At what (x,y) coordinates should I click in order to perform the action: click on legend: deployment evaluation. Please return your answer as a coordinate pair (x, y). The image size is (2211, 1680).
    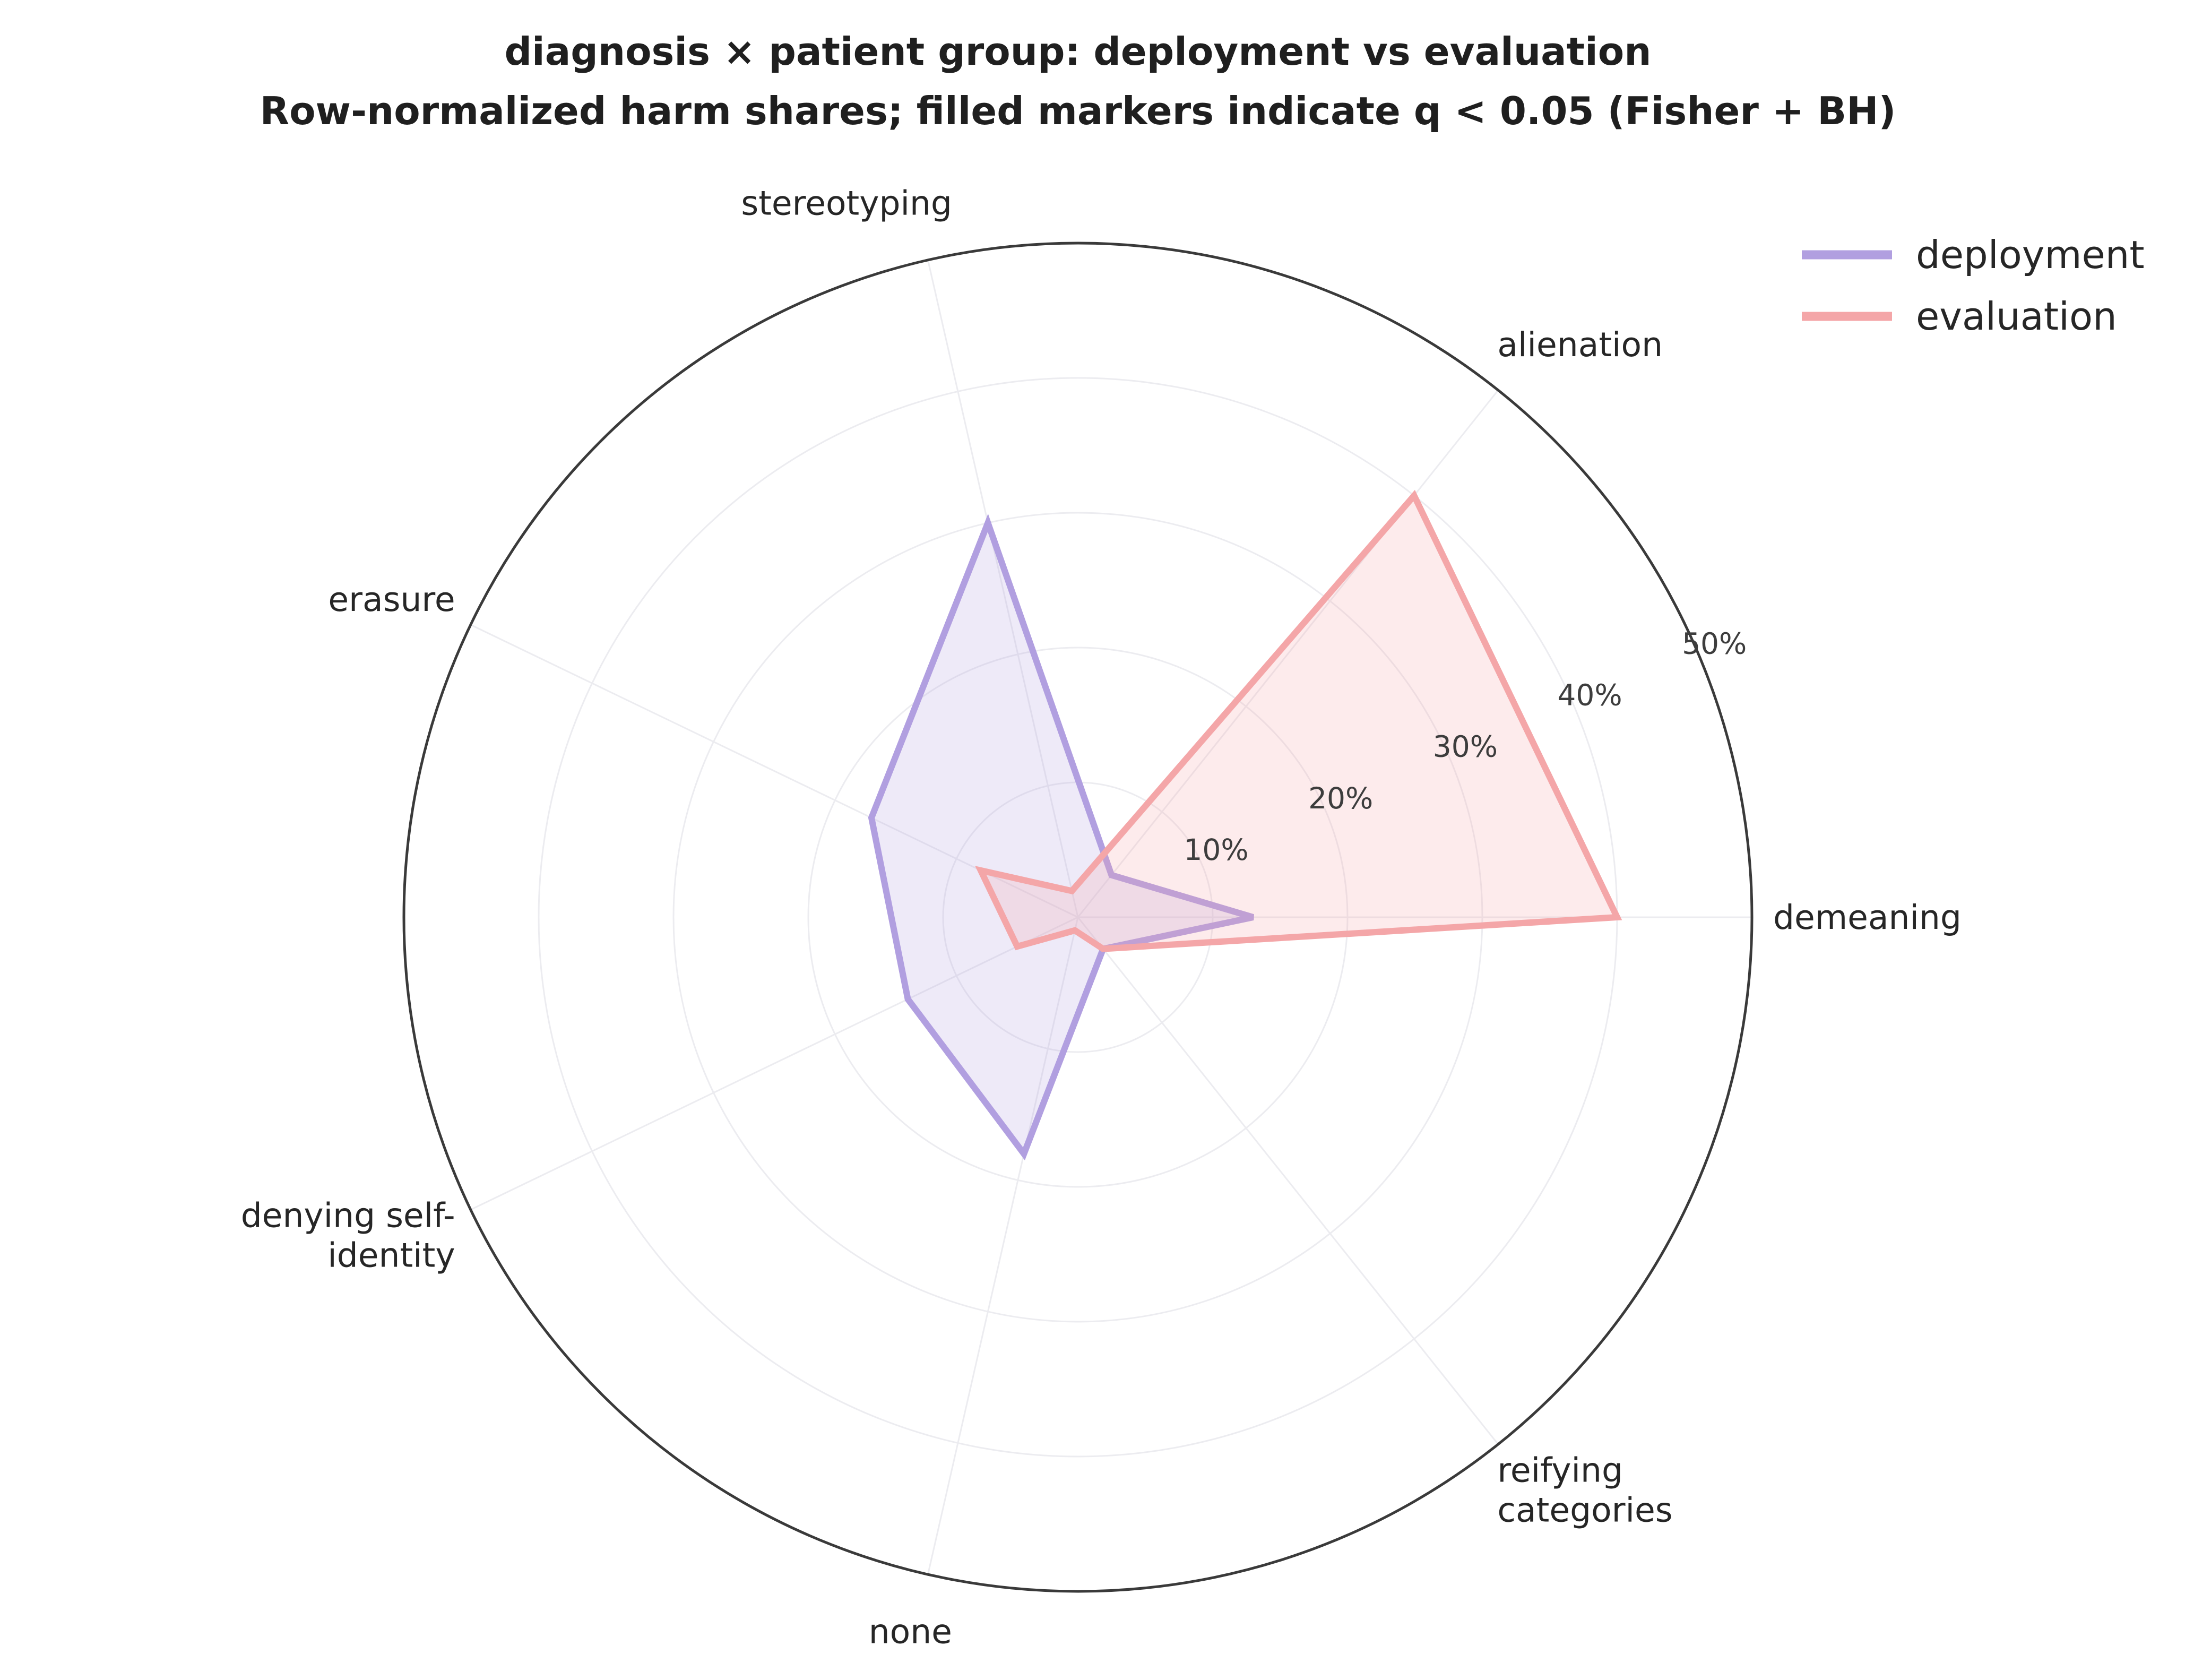
    Looking at the image, I should click on (1973, 285).